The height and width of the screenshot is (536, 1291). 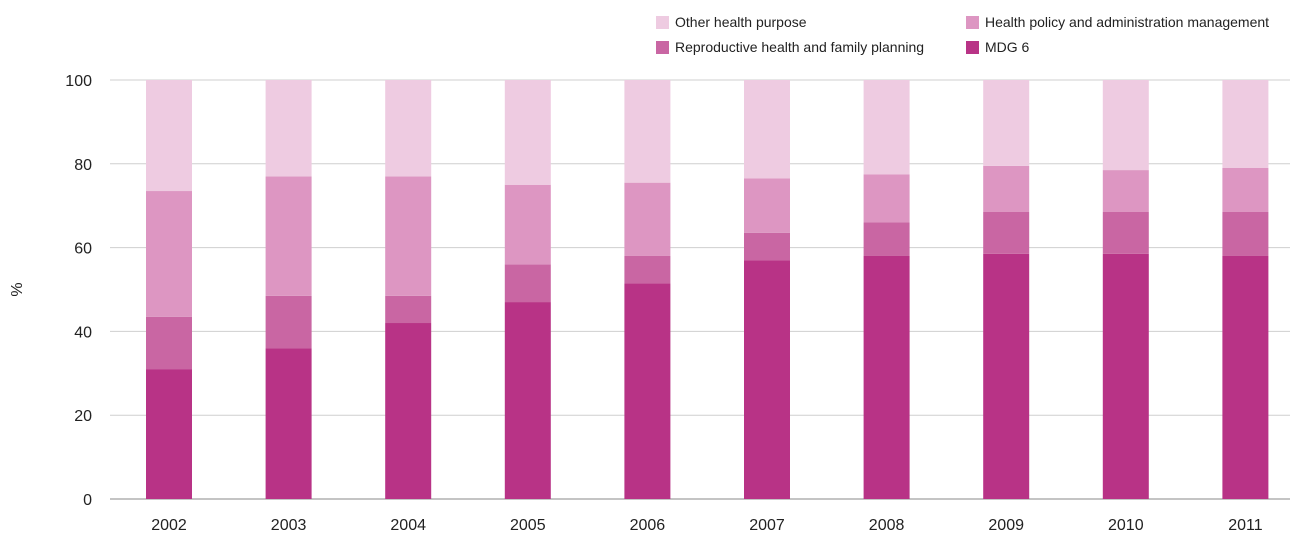 I want to click on legend-label: Reproductive health and family planning, so click(x=800, y=47).